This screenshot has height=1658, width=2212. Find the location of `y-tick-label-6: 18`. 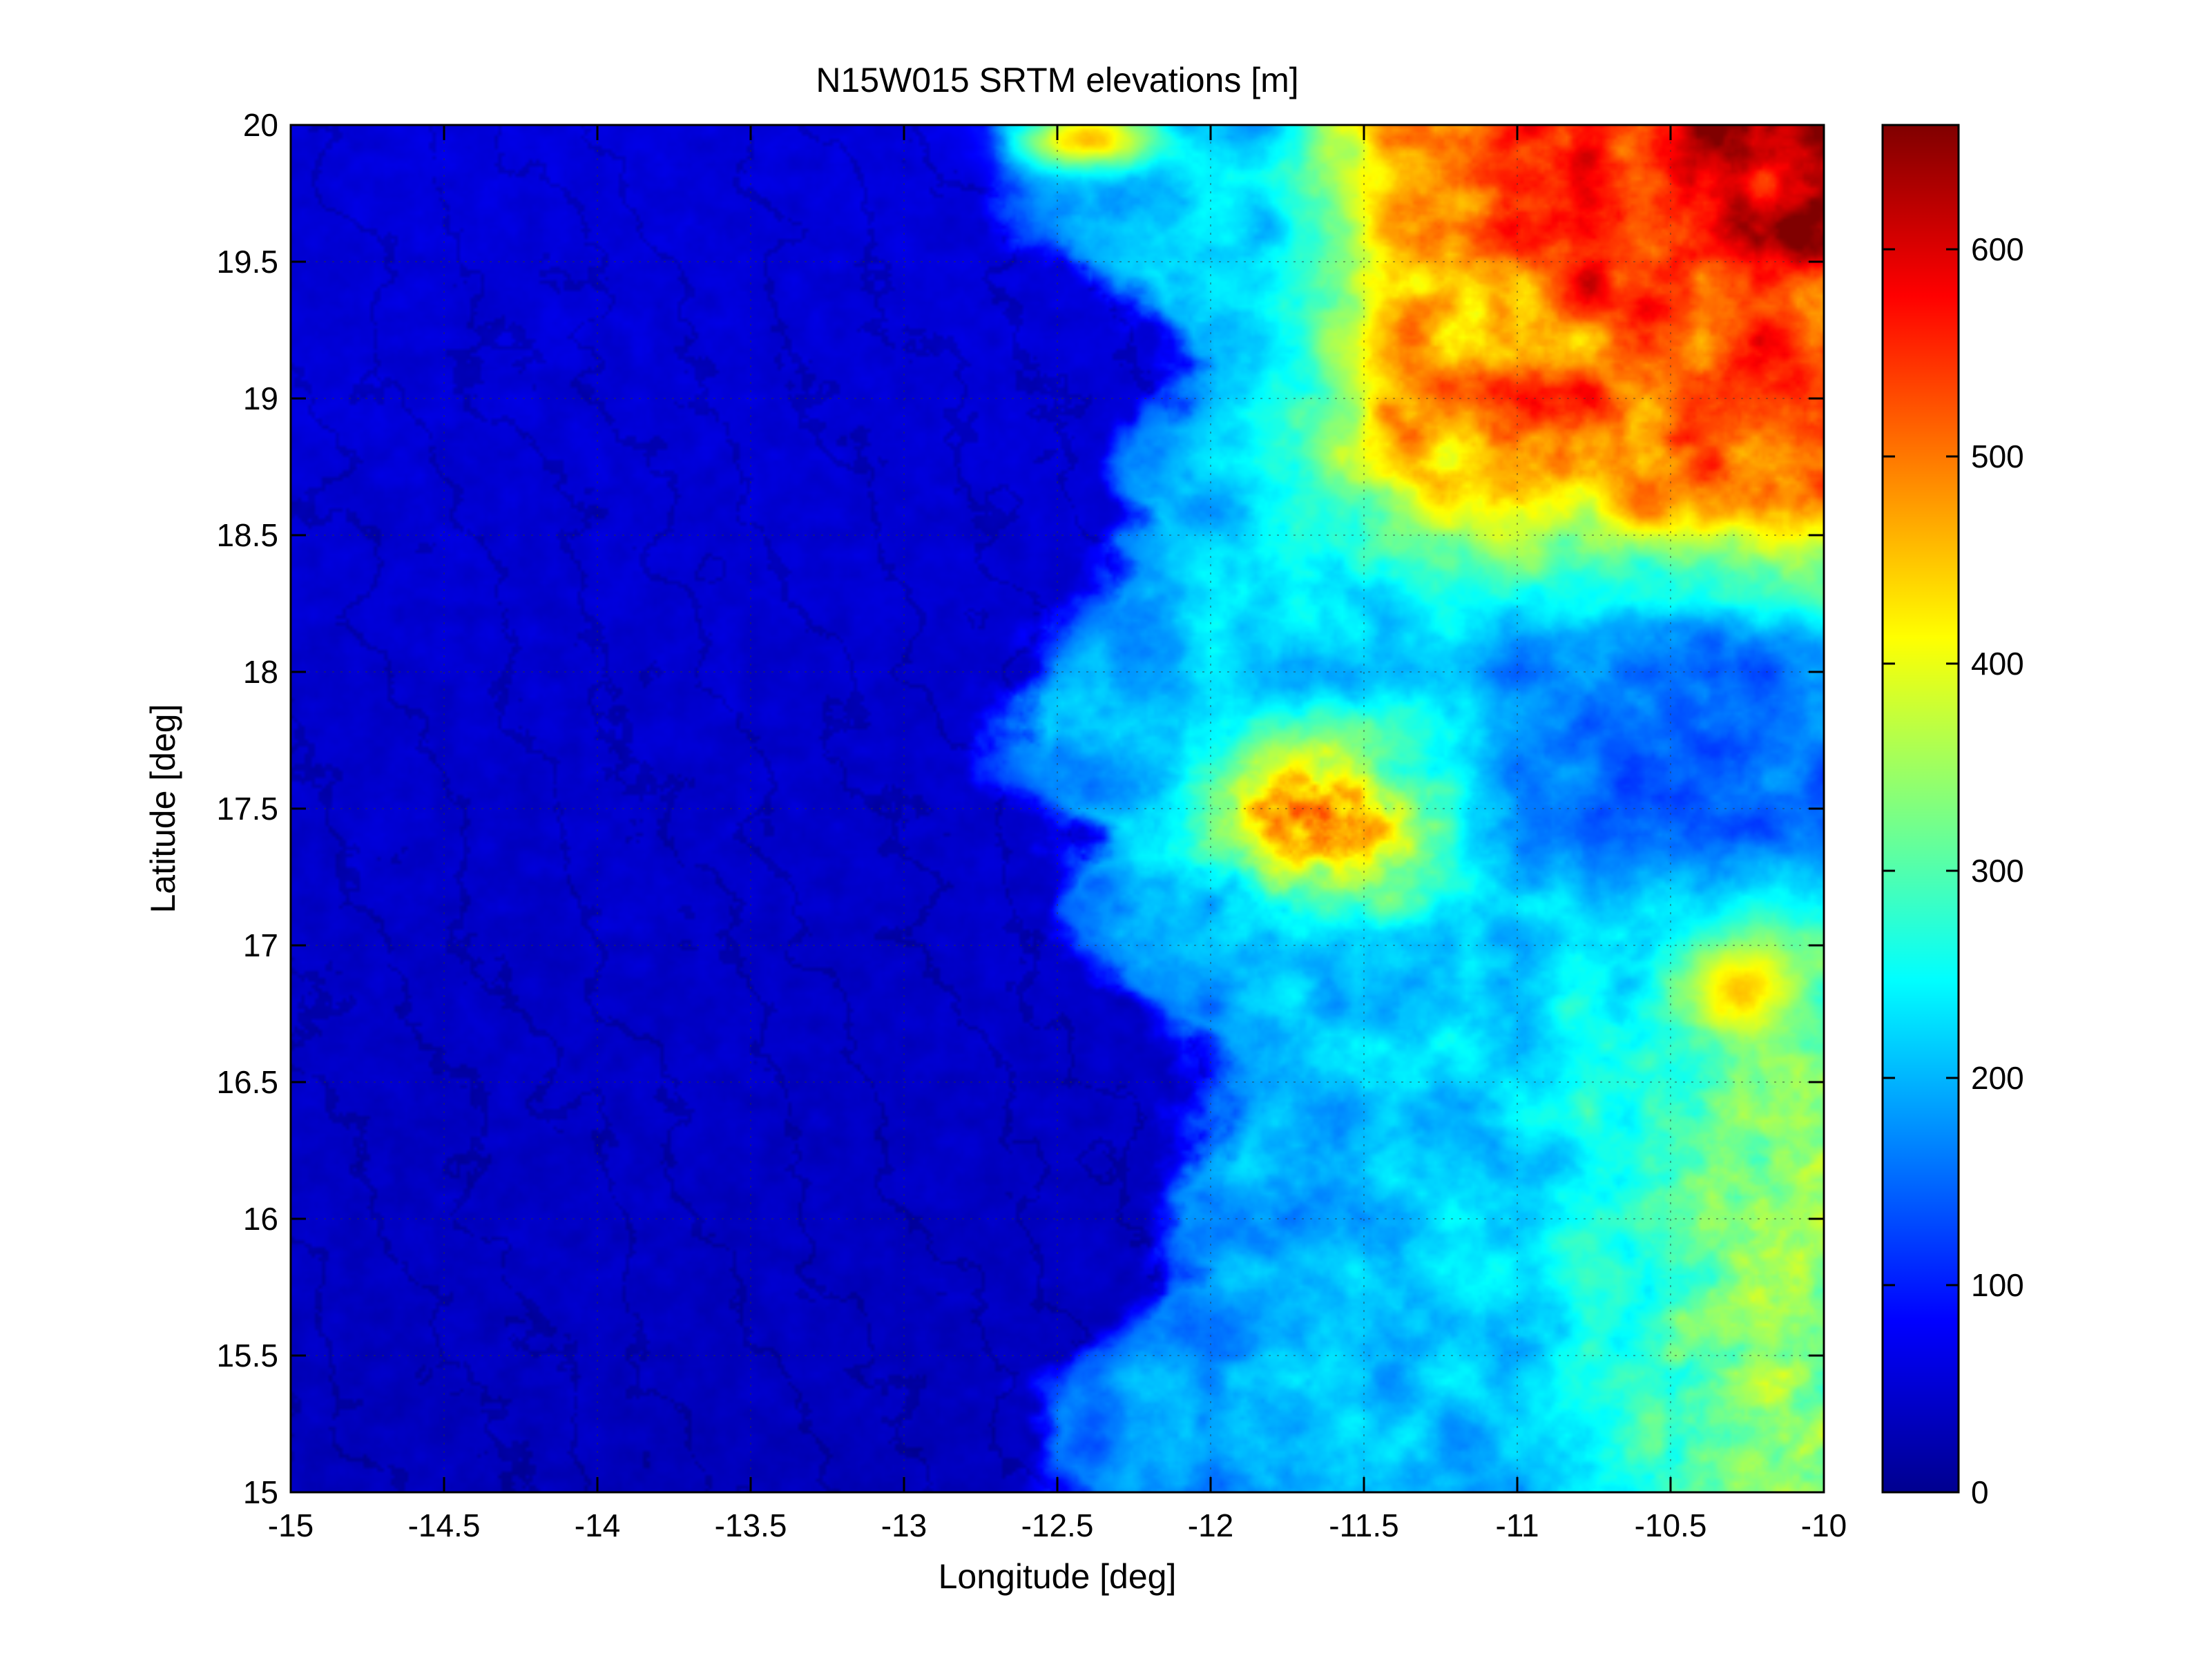

y-tick-label-6: 18 is located at coordinates (261, 672).